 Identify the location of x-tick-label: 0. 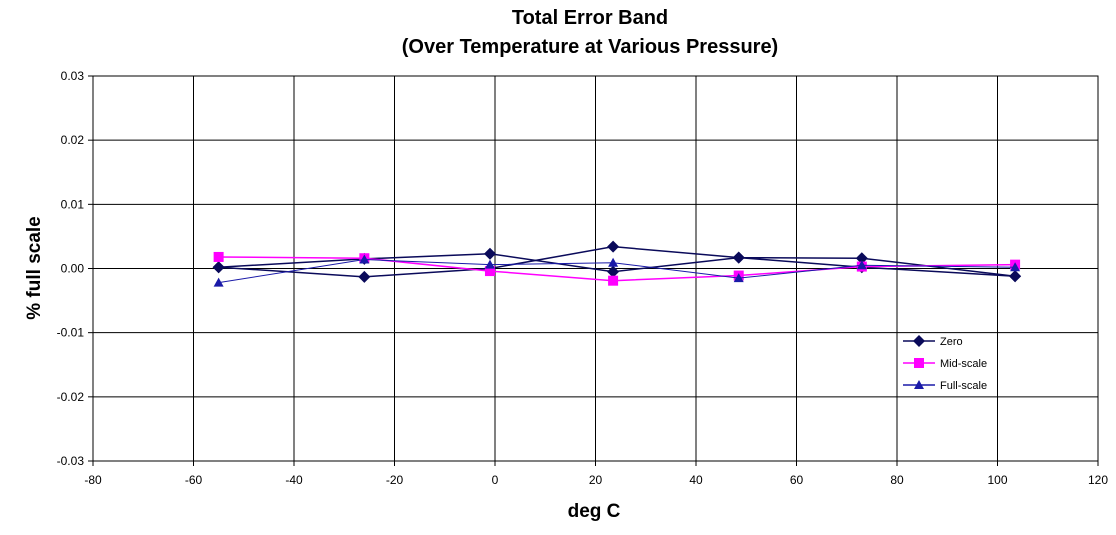
(495, 480).